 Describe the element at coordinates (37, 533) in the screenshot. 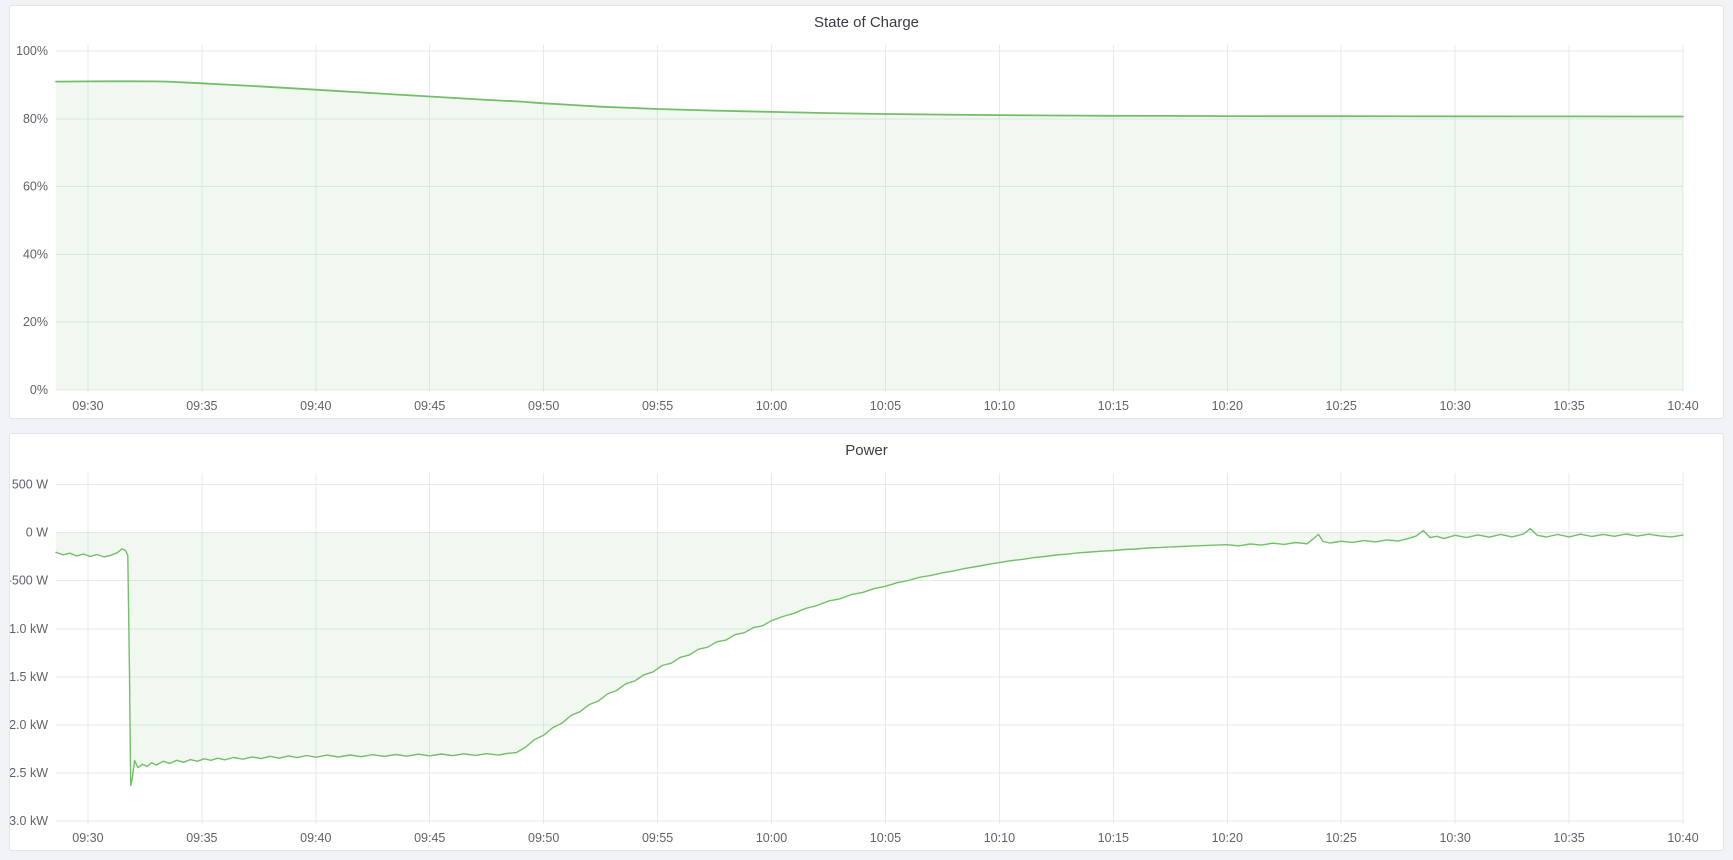

I see `y-tick-label: 0 W` at that location.